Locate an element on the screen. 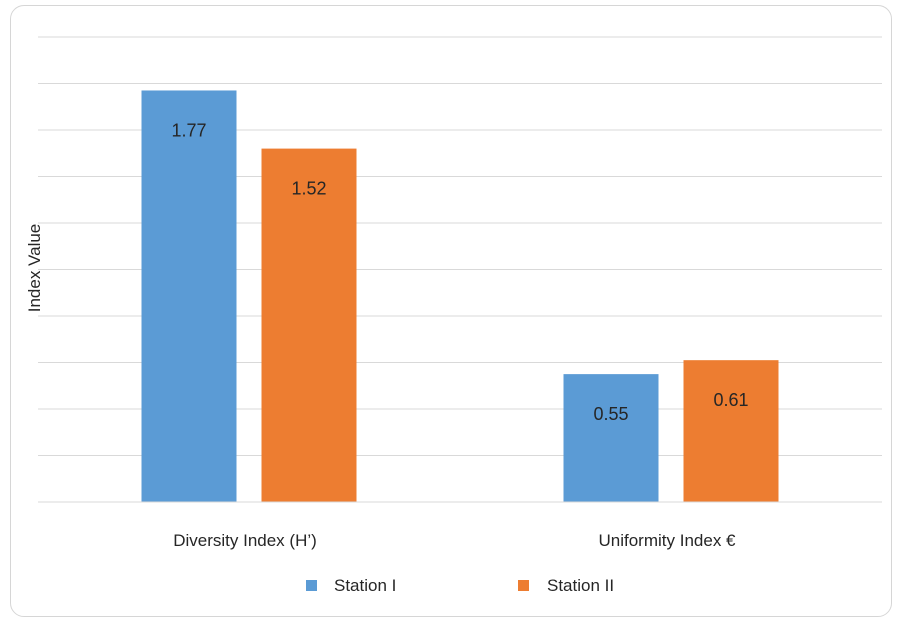 The image size is (899, 620). data-label: 0.55 is located at coordinates (610, 414).